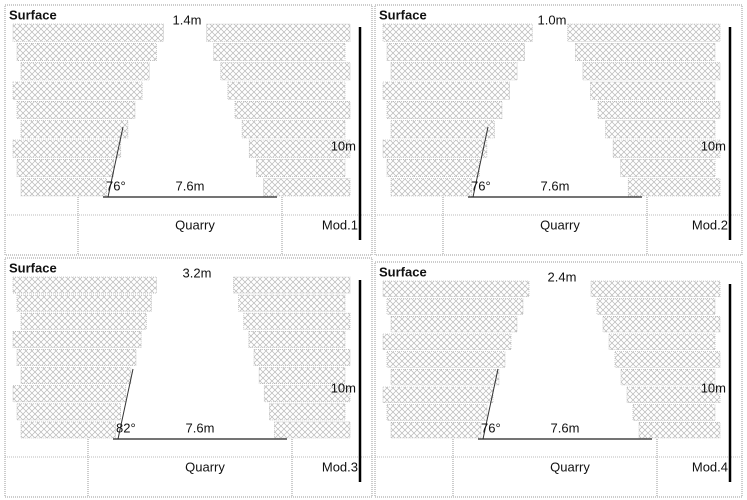  What do you see at coordinates (340, 224) in the screenshot?
I see `model-label: Mod.1` at bounding box center [340, 224].